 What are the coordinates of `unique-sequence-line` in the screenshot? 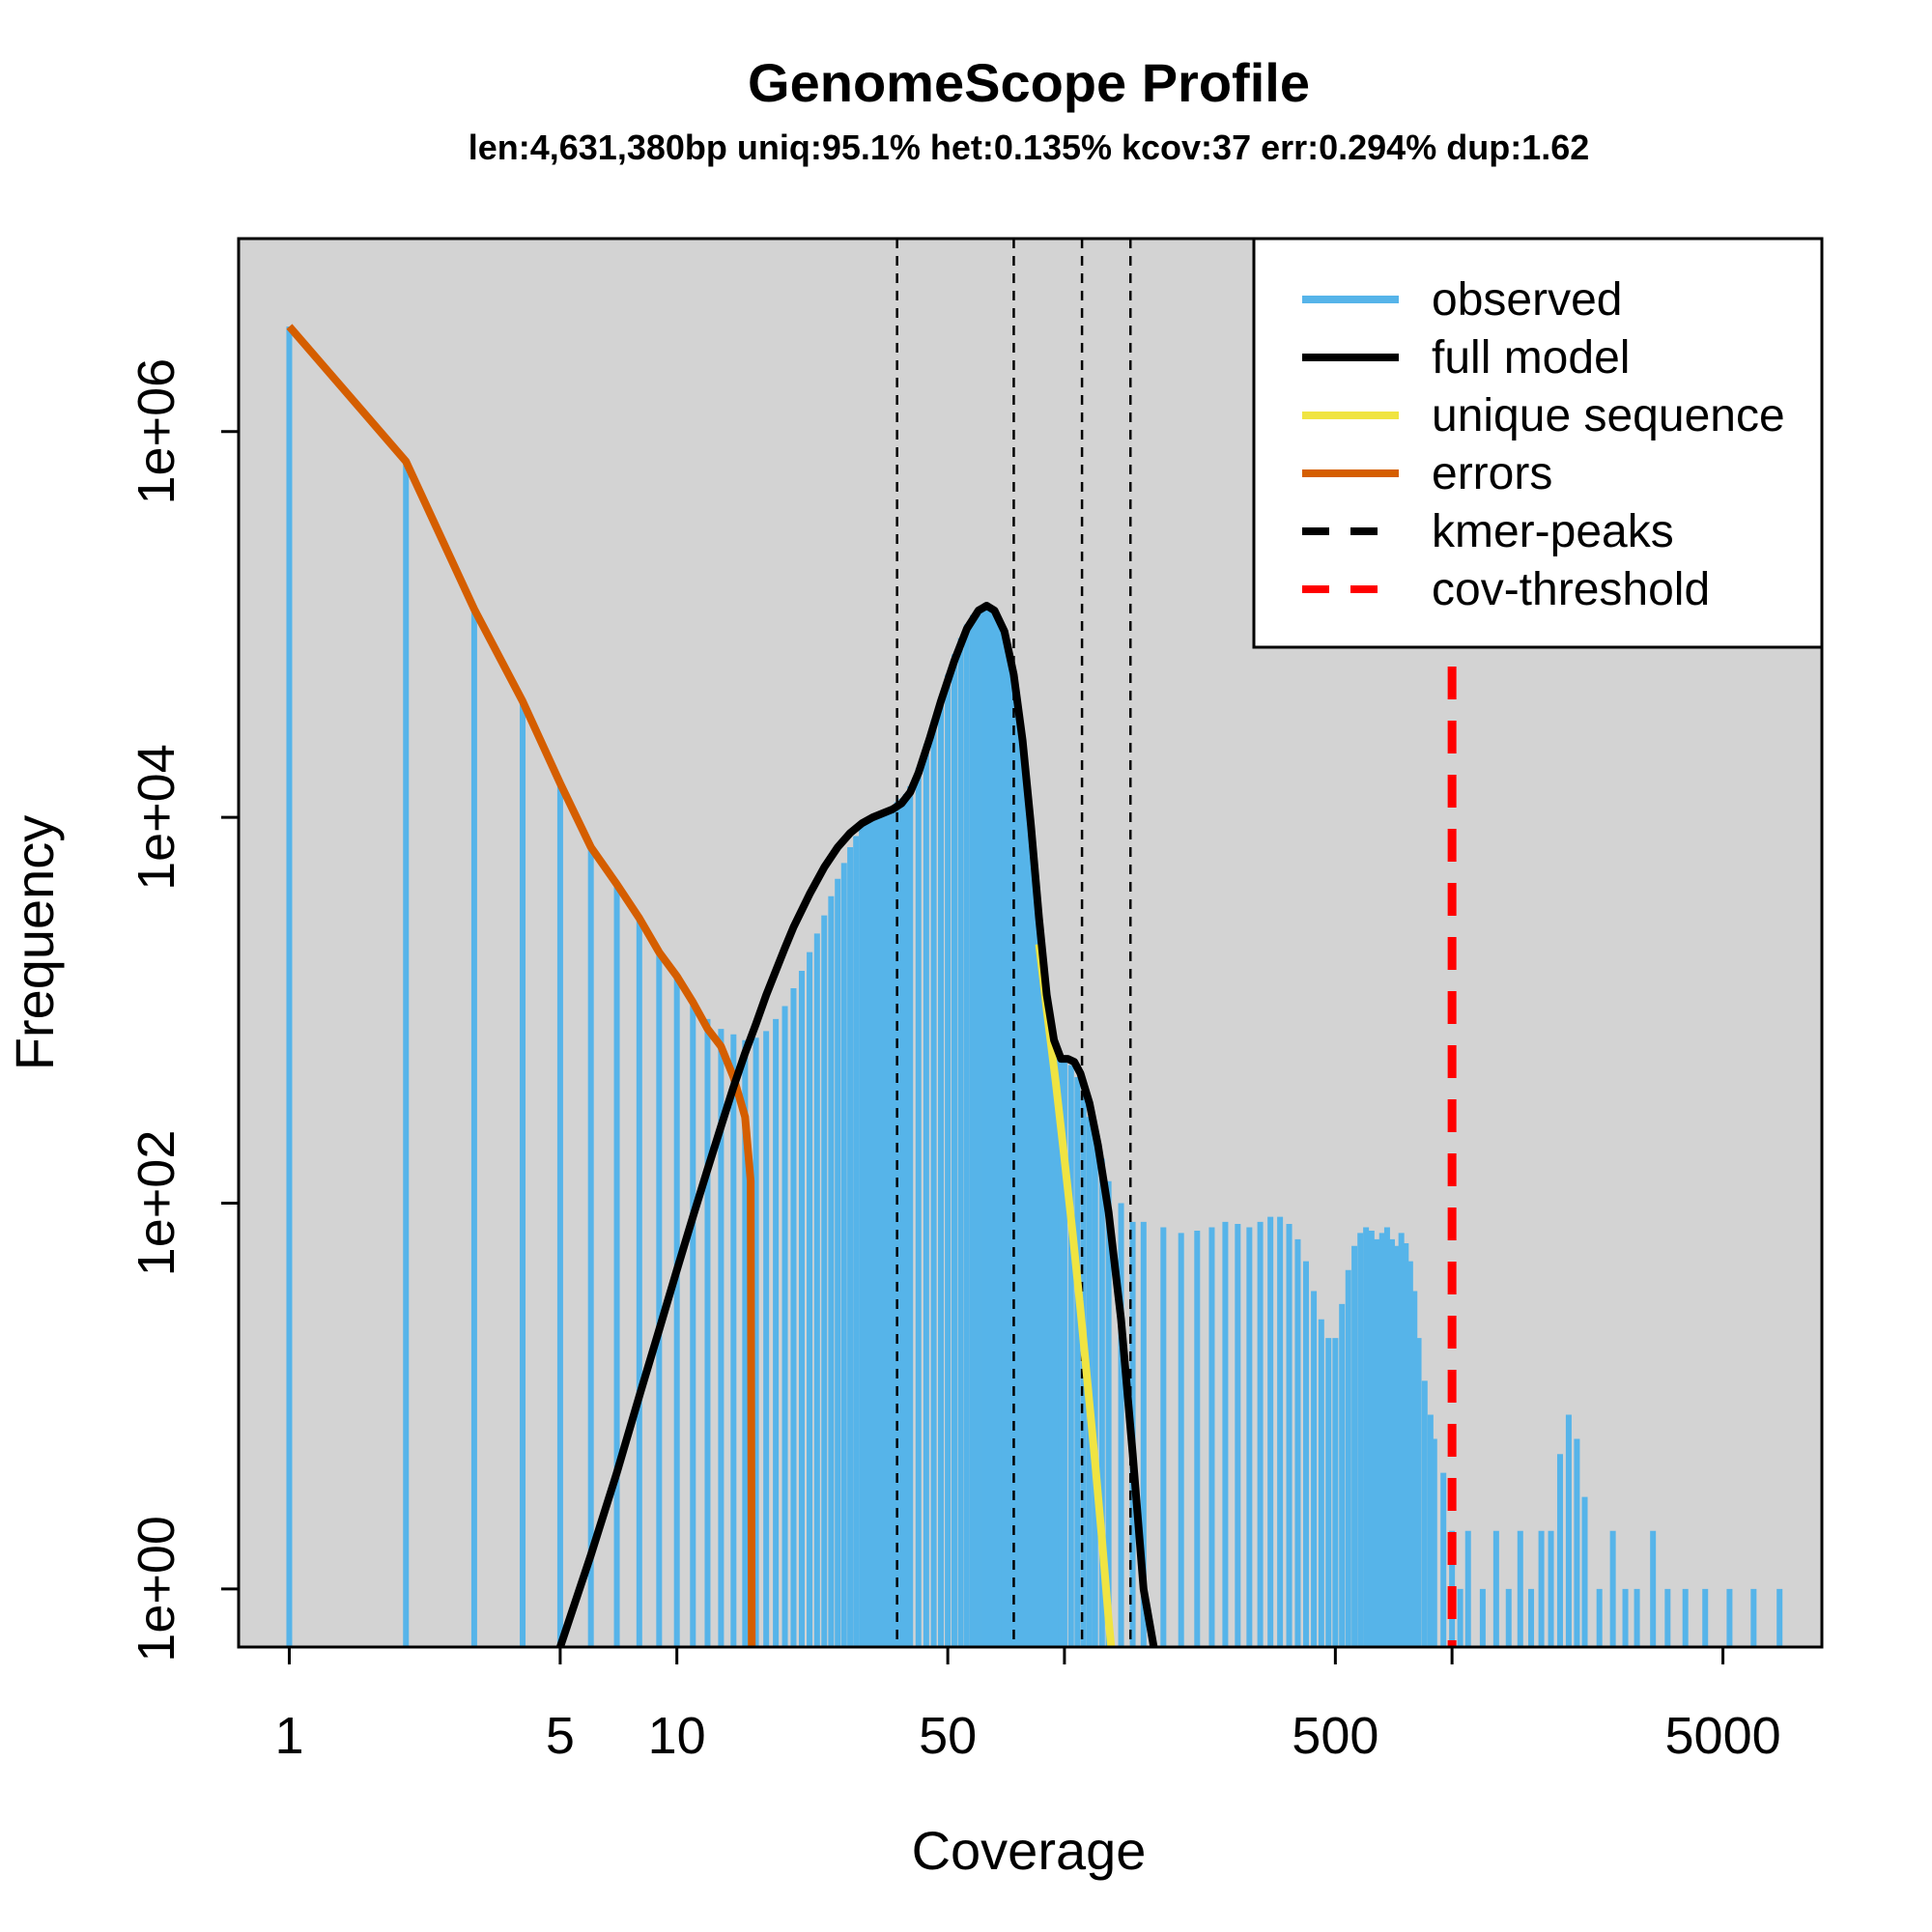 It's located at (1075, 1295).